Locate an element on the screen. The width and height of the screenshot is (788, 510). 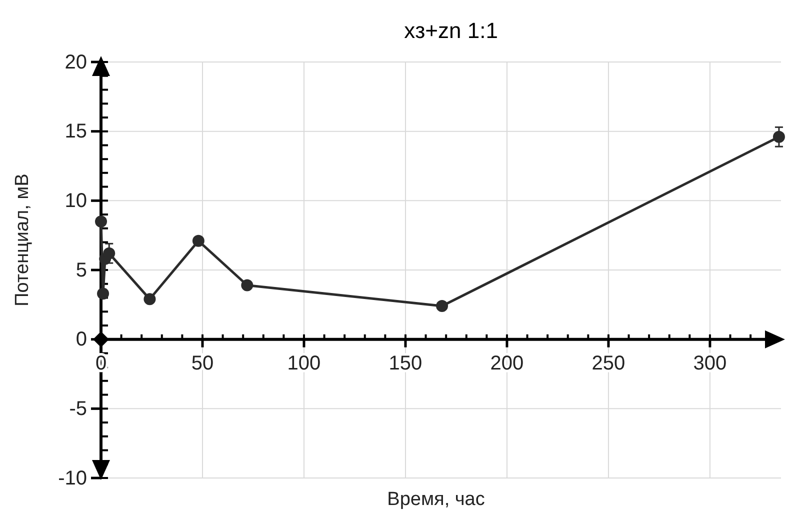
x-tick-label: 150 is located at coordinates (405, 363).